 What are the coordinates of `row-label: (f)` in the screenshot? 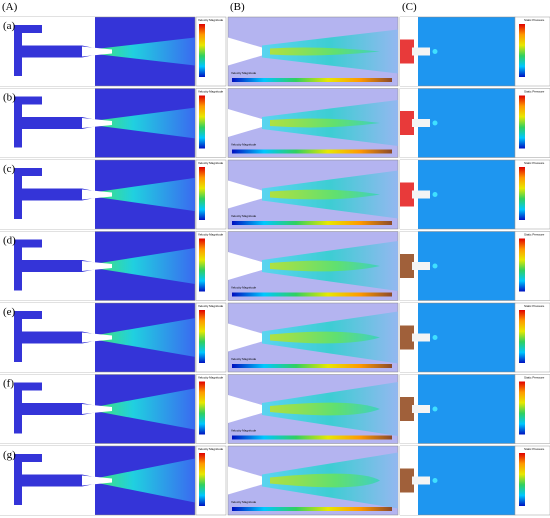 It's located at (8, 384).